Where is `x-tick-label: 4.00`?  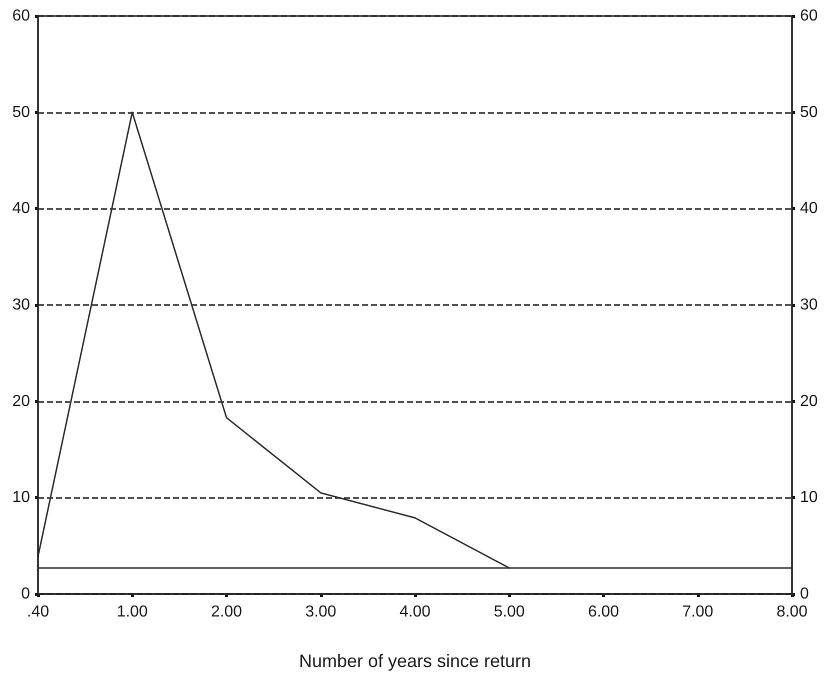 x-tick-label: 4.00 is located at coordinates (415, 612).